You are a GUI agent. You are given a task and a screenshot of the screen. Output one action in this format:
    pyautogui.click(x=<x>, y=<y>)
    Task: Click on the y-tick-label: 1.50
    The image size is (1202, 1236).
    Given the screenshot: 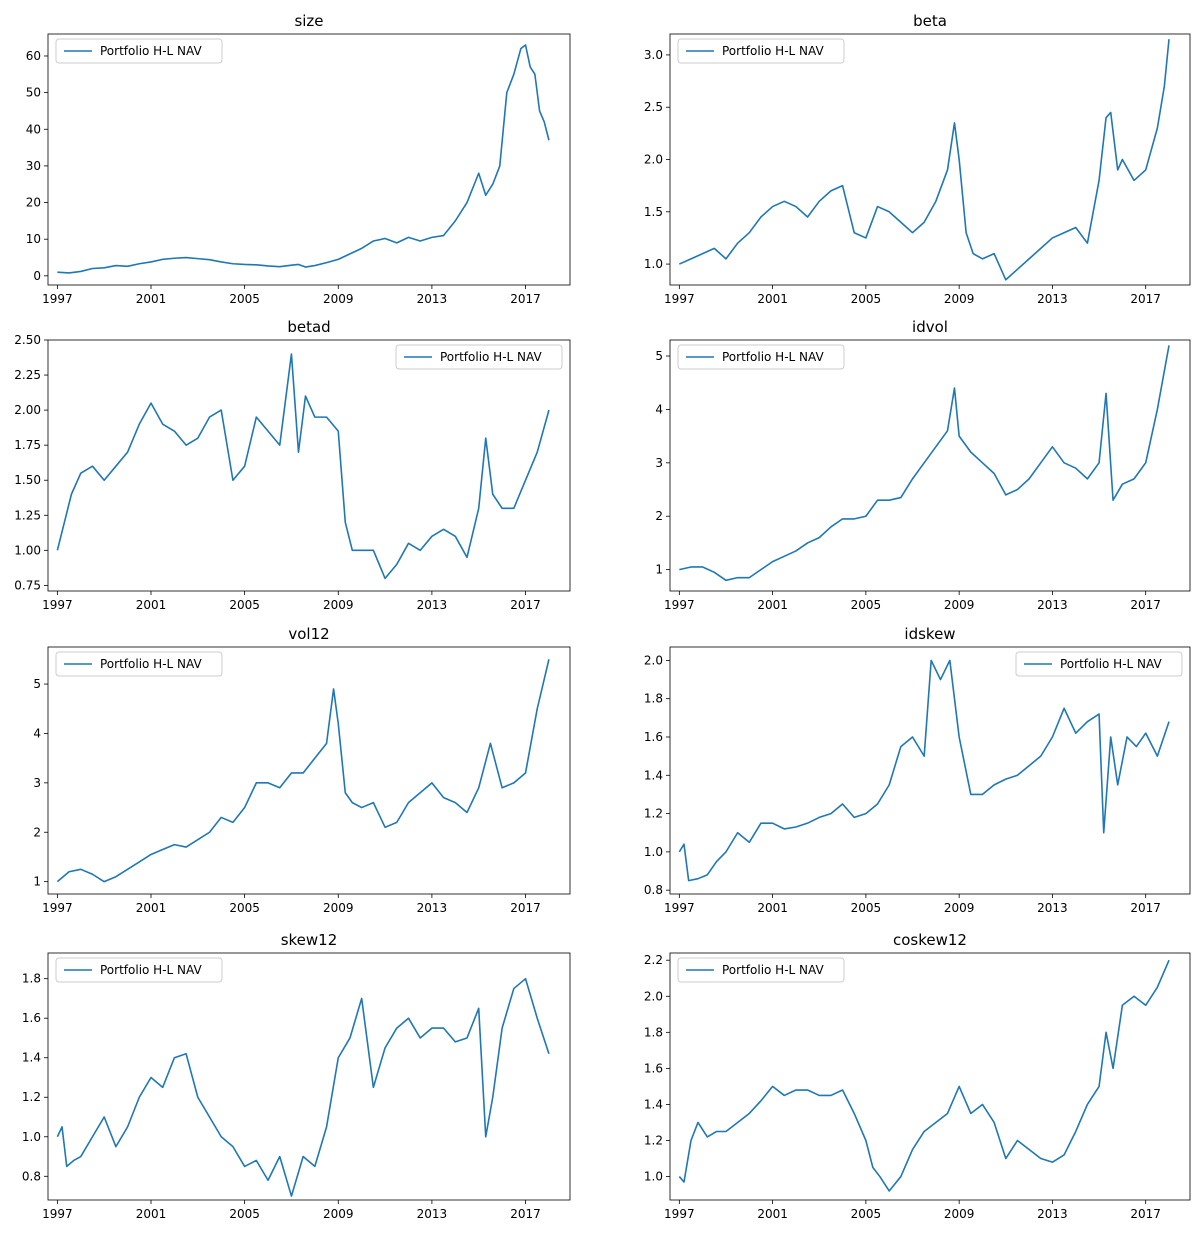 What is the action you would take?
    pyautogui.click(x=27, y=480)
    